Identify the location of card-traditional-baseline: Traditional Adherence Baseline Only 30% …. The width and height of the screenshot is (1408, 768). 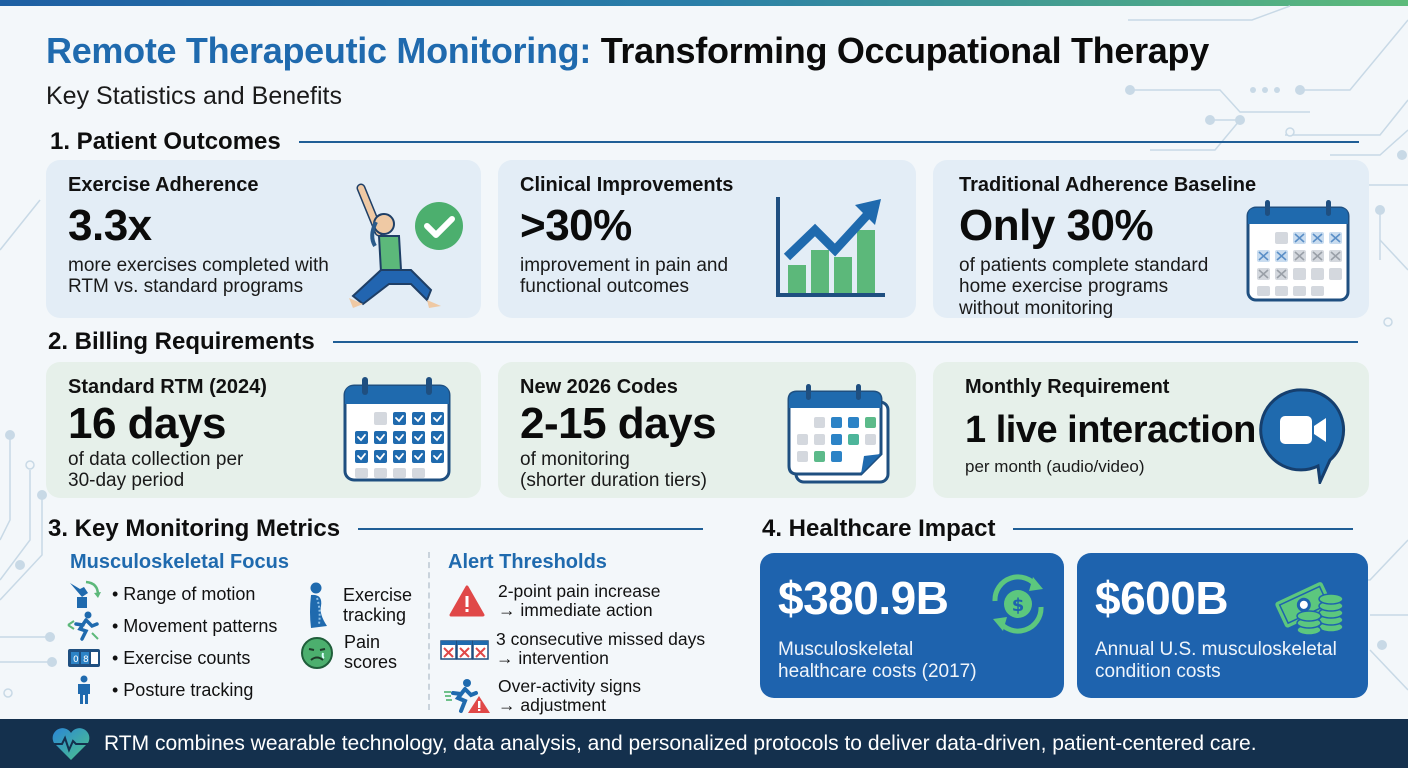
(1151, 239).